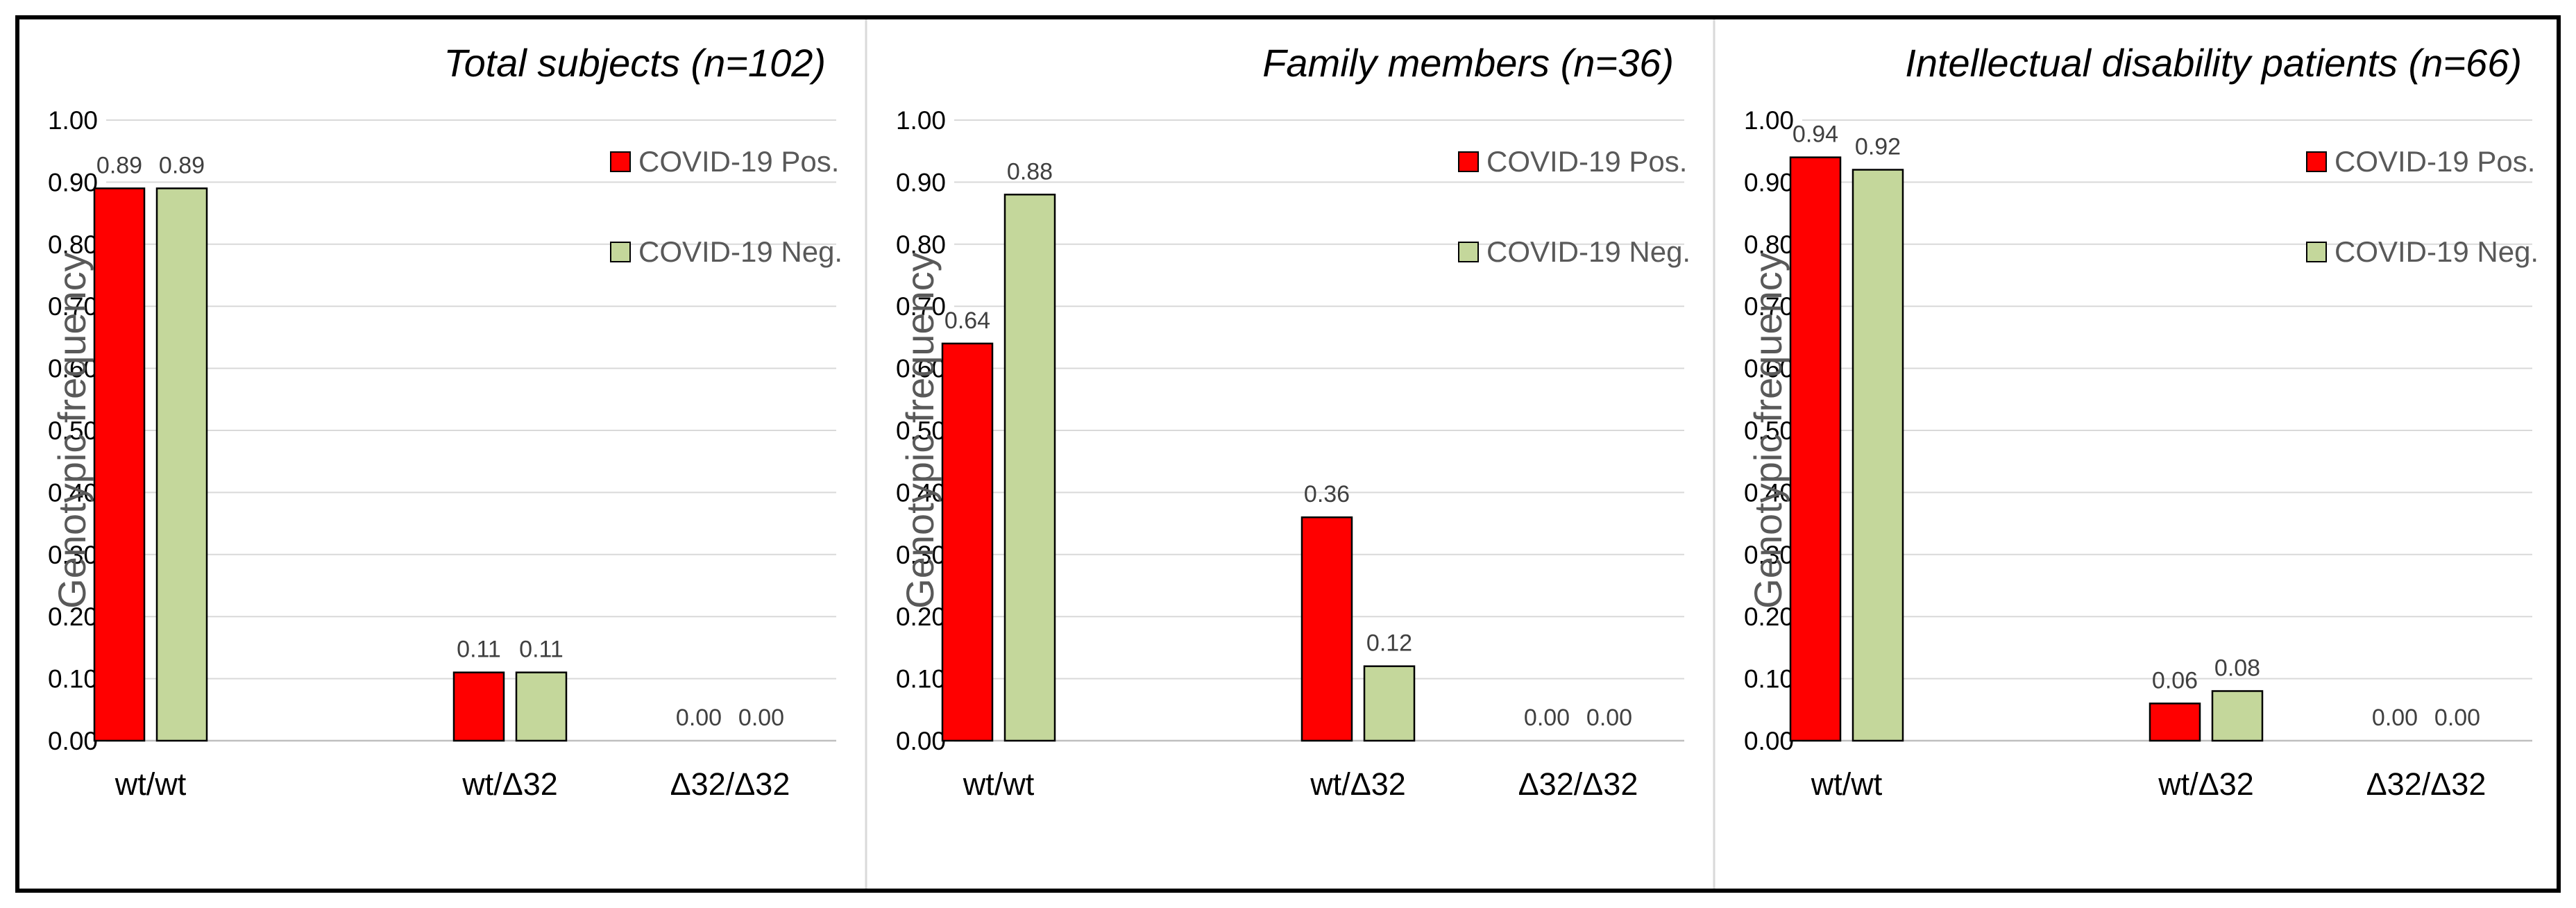 This screenshot has width=2576, height=908. Describe the element at coordinates (1878, 147) in the screenshot. I see `data-label: 0.92` at that location.